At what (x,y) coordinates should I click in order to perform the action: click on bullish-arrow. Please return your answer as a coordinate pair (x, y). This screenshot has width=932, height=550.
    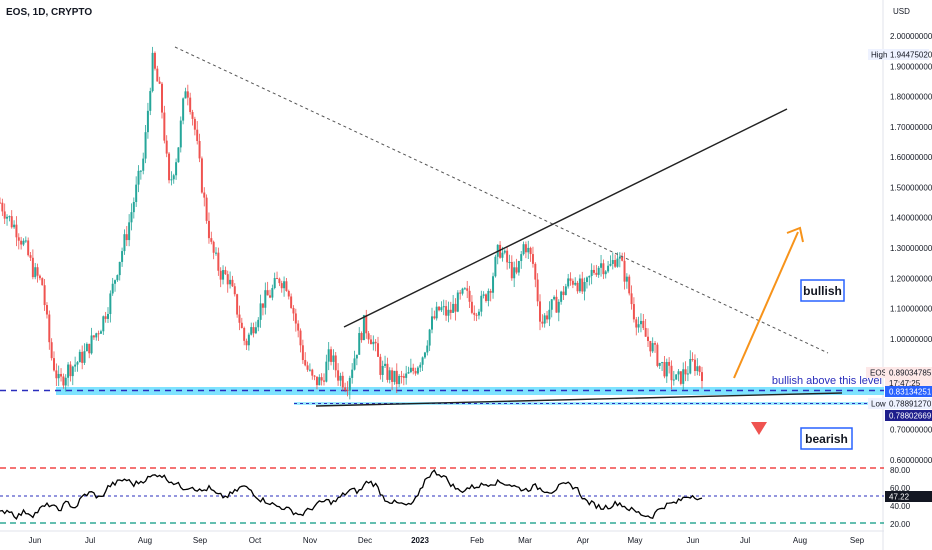
    Looking at the image, I should click on (766, 305).